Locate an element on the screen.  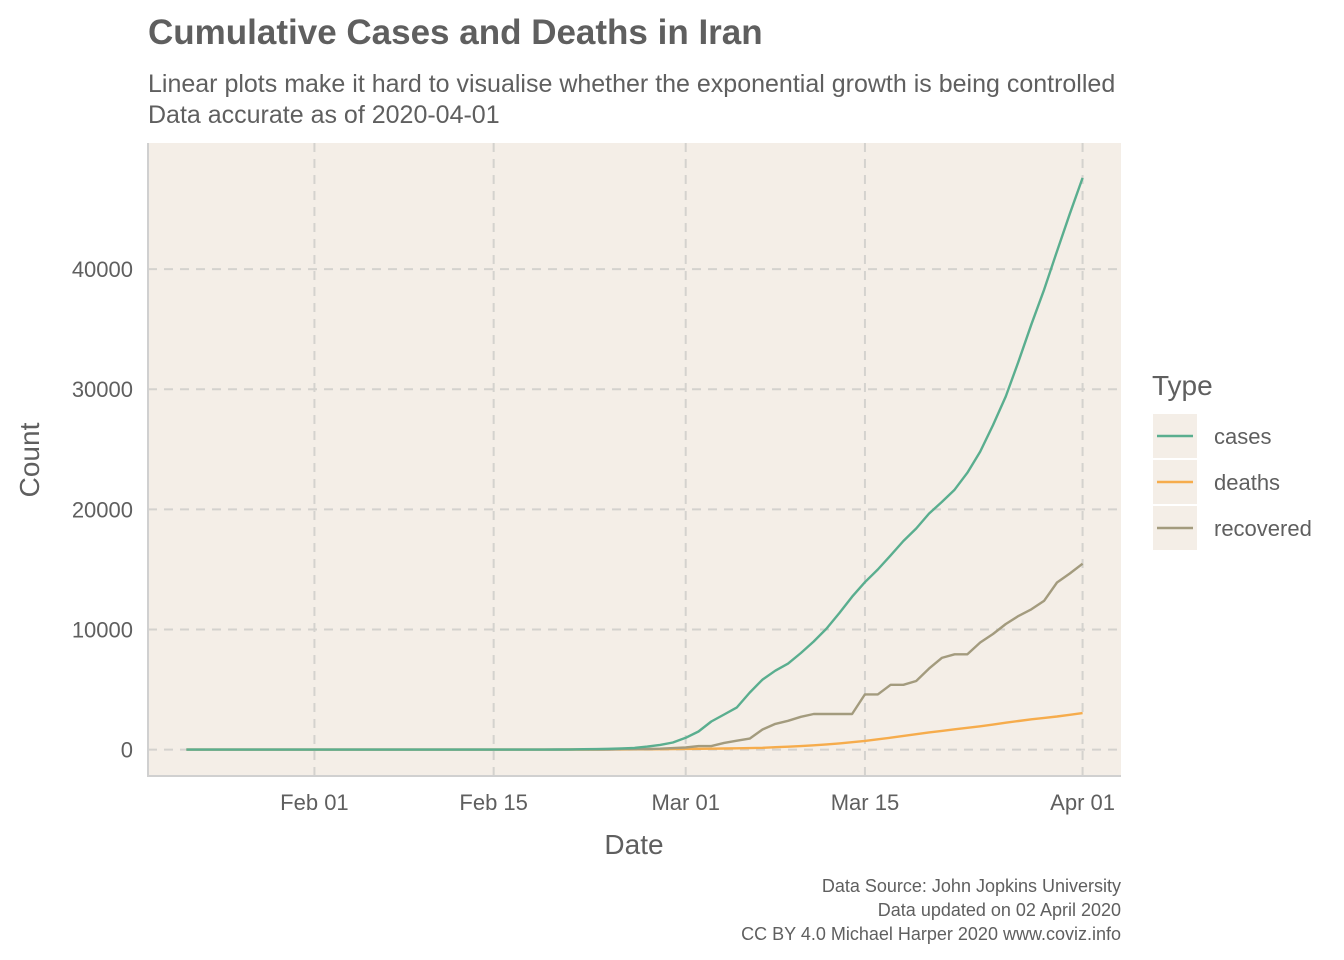
caption-line-2: Data updated on 02 April 2020 is located at coordinates (999, 910).